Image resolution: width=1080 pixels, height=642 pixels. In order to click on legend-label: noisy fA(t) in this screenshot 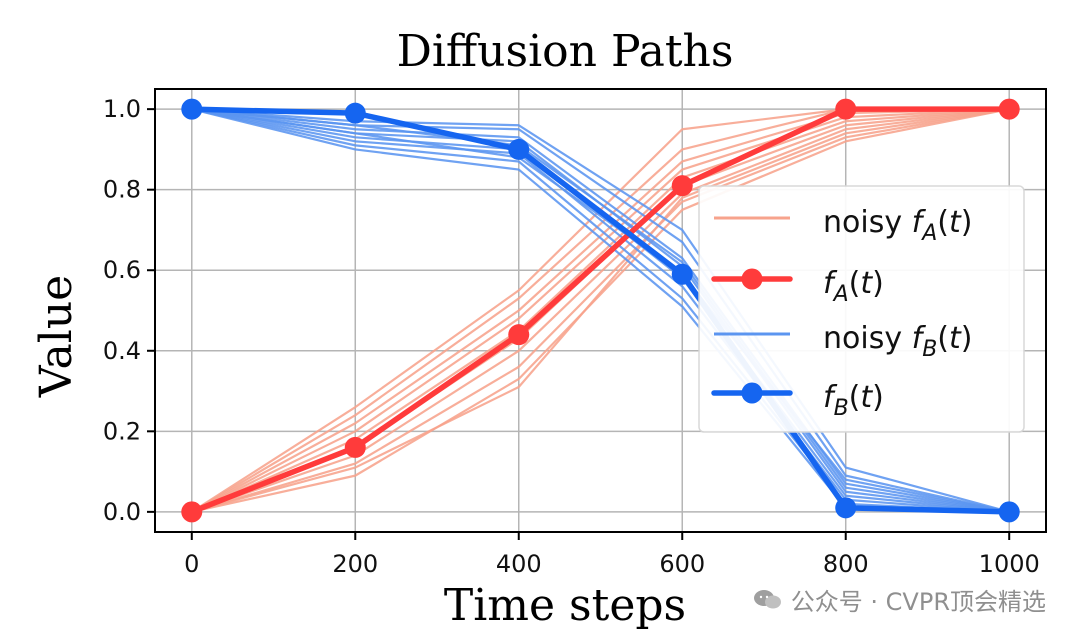, I will do `click(897, 225)`.